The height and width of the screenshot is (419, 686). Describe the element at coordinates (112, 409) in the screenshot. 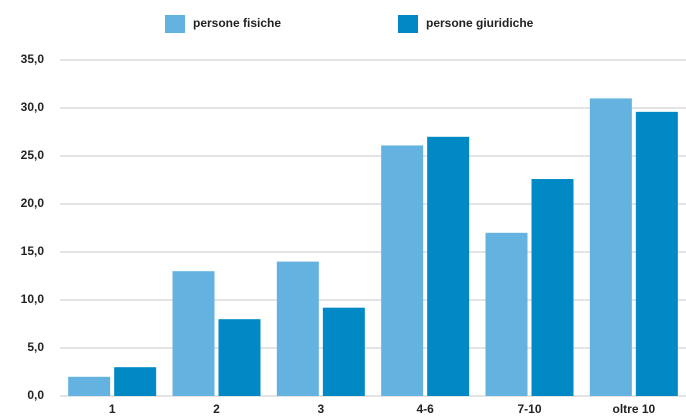

I see `x-tick-label: 1` at that location.